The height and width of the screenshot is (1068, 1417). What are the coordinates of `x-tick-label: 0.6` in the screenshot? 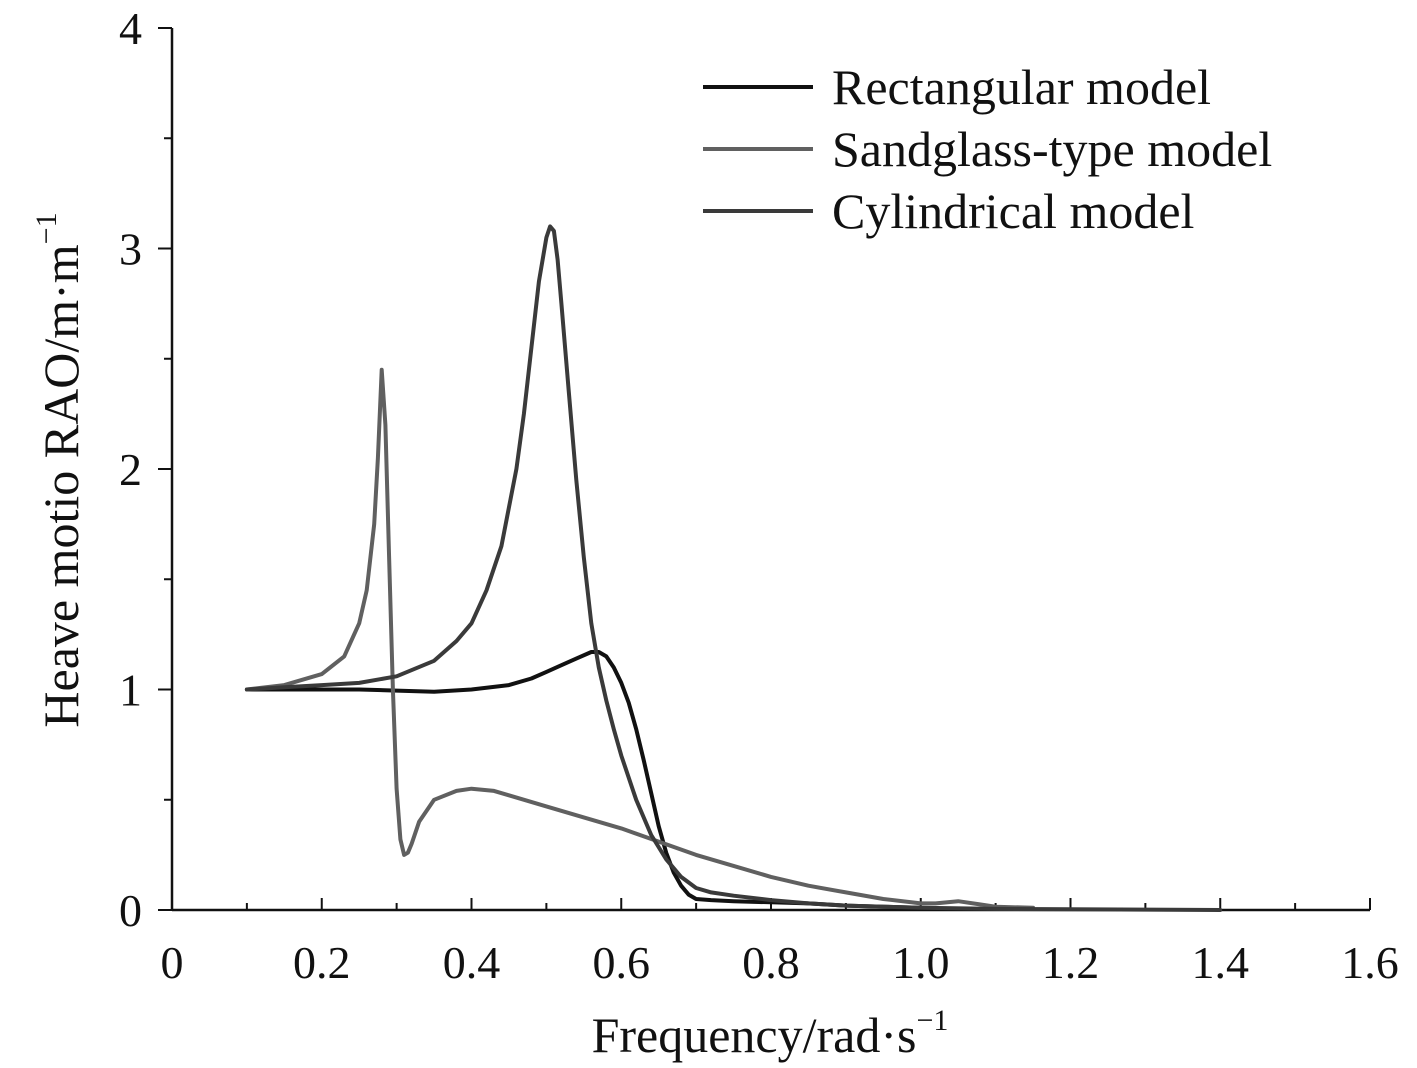 It's located at (622, 962).